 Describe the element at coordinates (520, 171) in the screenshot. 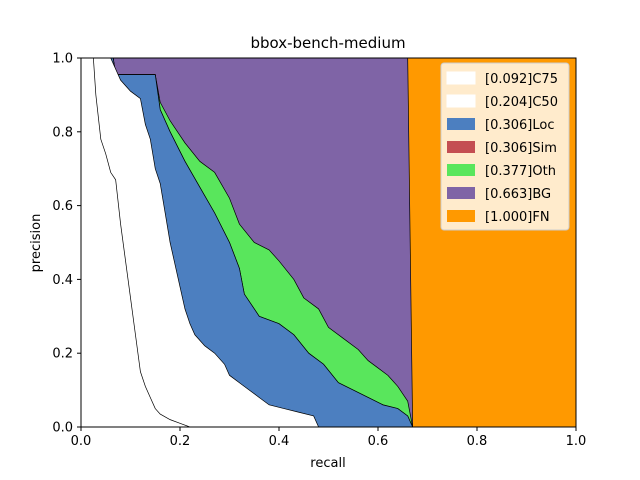

I see `legend-label-0-377-oth: [0.377]Oth` at that location.